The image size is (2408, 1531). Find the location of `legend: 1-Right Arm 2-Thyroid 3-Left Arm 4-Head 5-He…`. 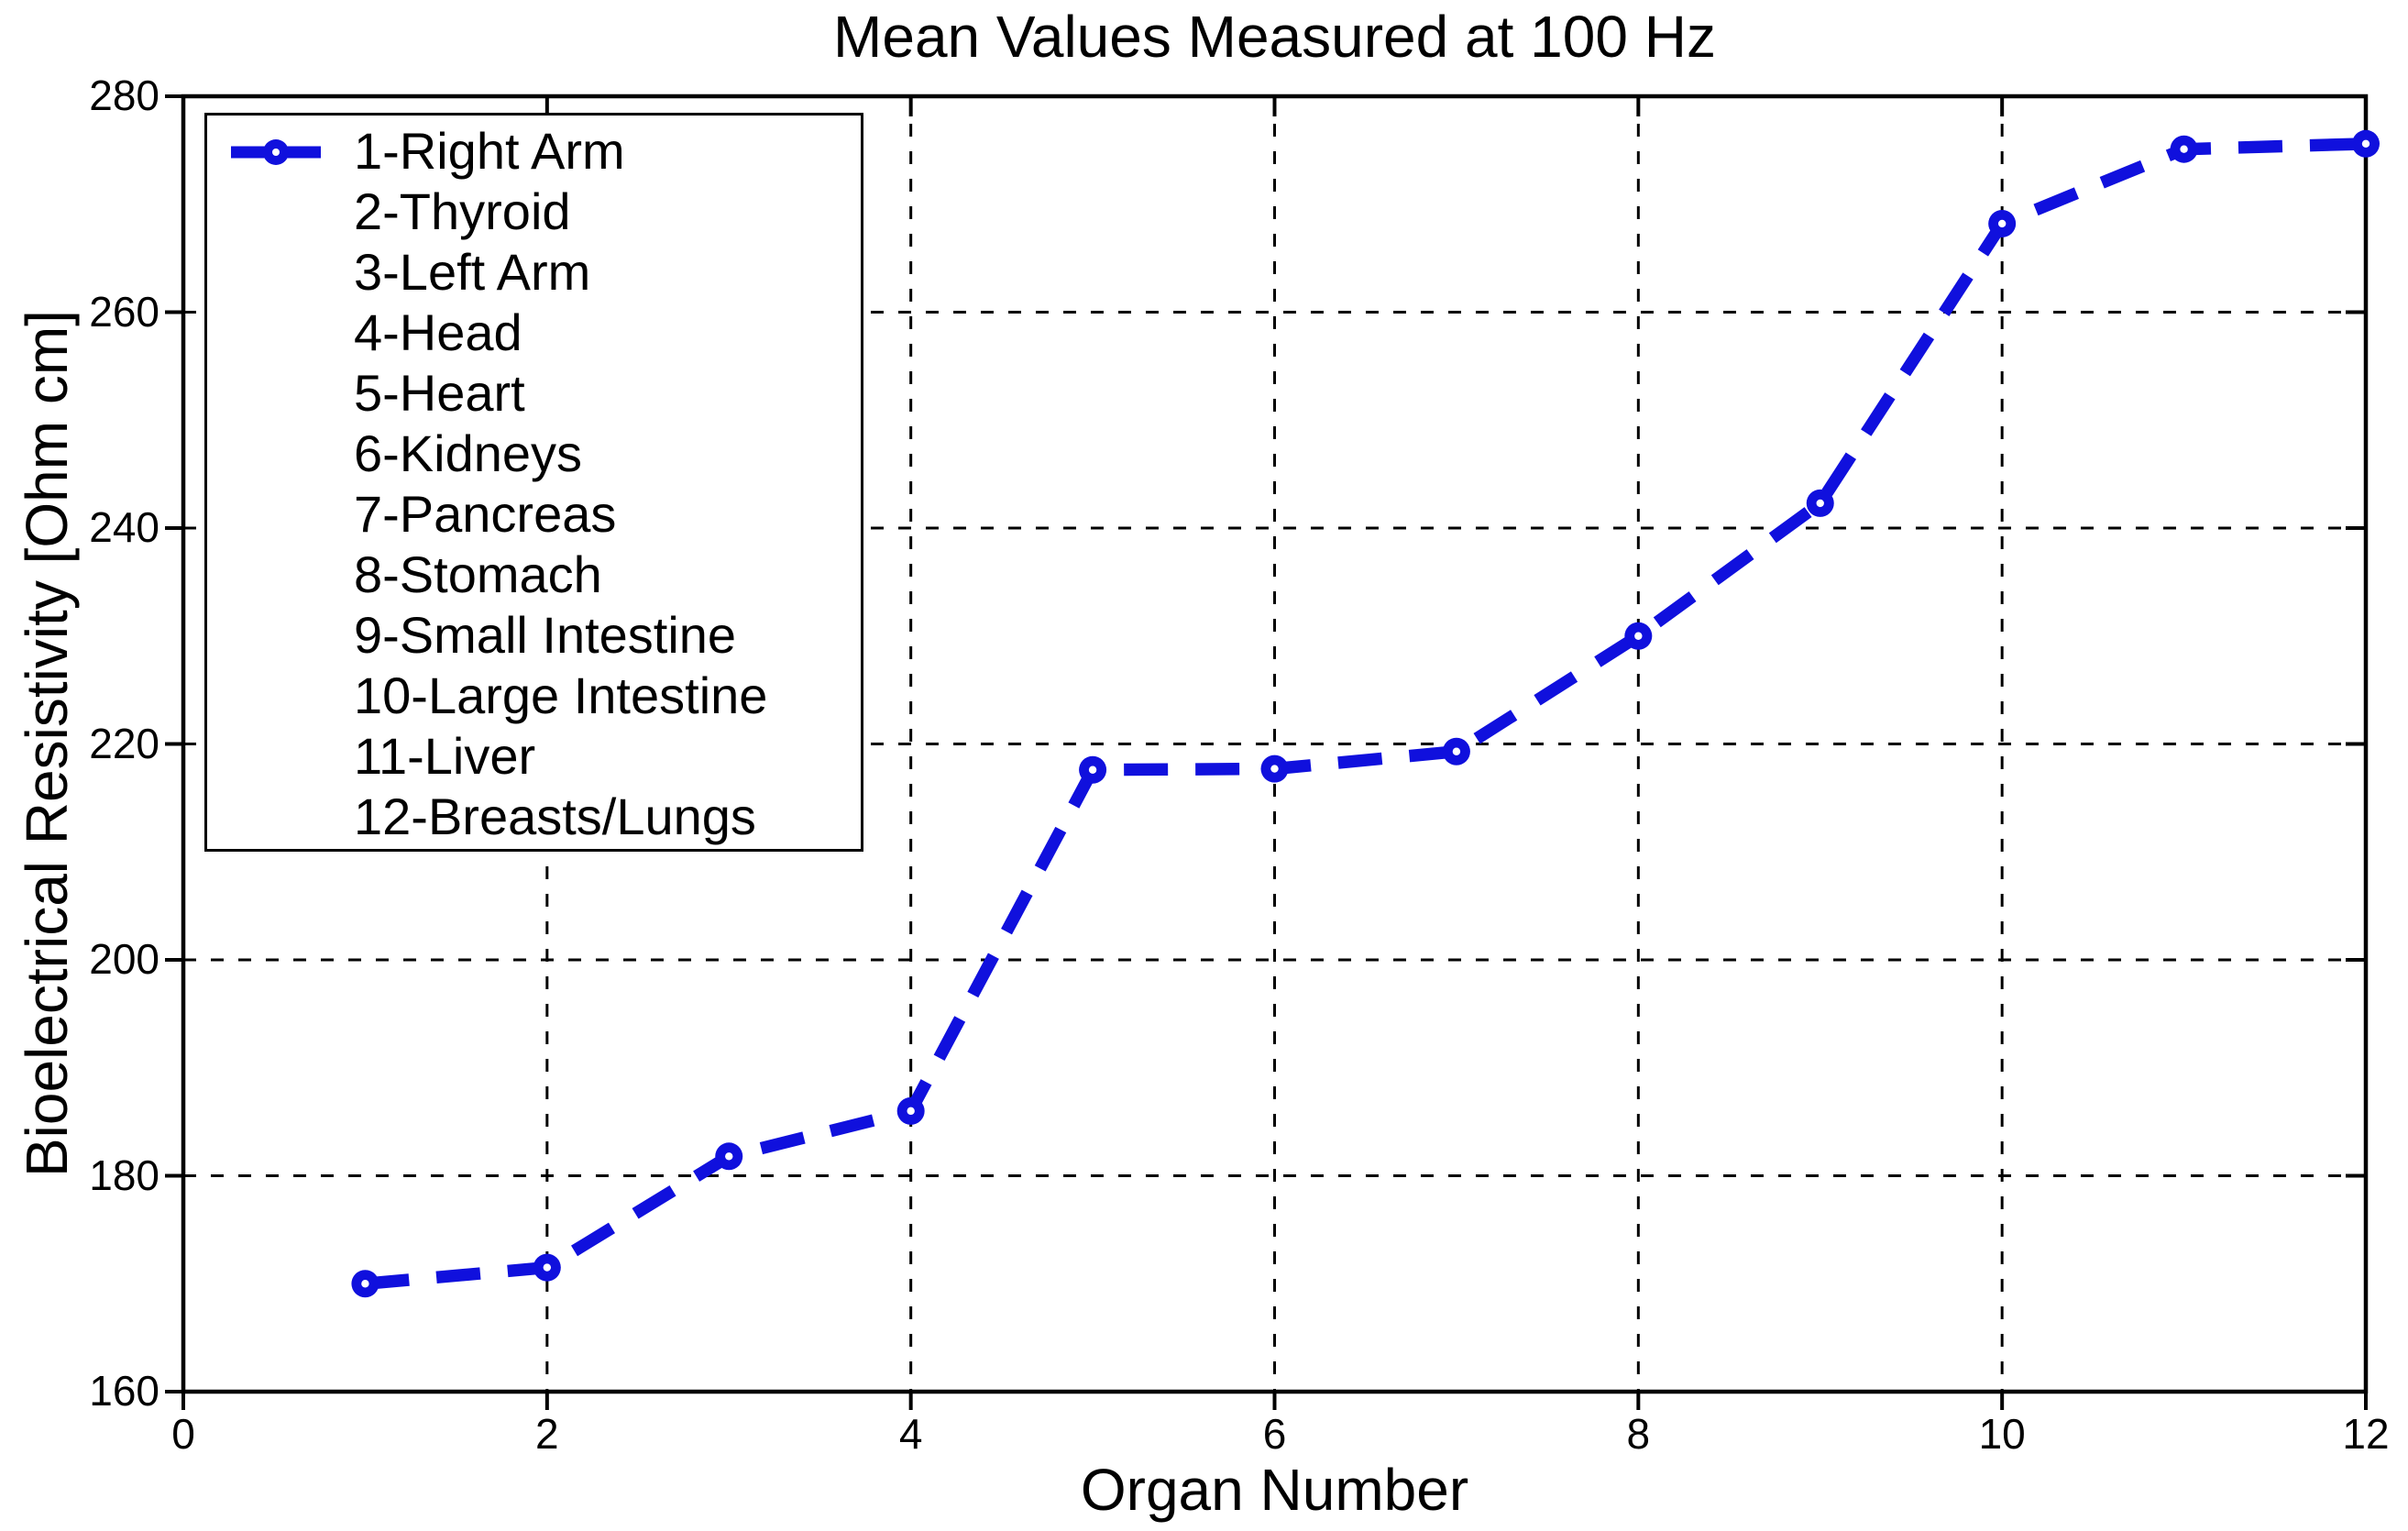

legend: 1-Right Arm 2-Thyroid 3-Left Arm 4-Head 5-He… is located at coordinates (533, 483).